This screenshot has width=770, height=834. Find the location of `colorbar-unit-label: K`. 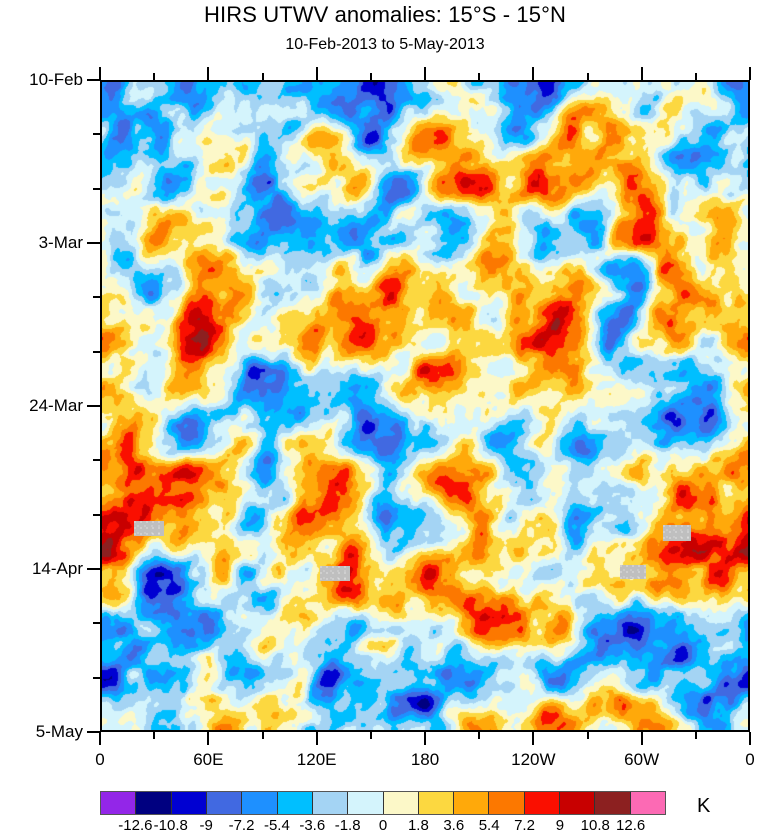

colorbar-unit-label: K is located at coordinates (704, 806).